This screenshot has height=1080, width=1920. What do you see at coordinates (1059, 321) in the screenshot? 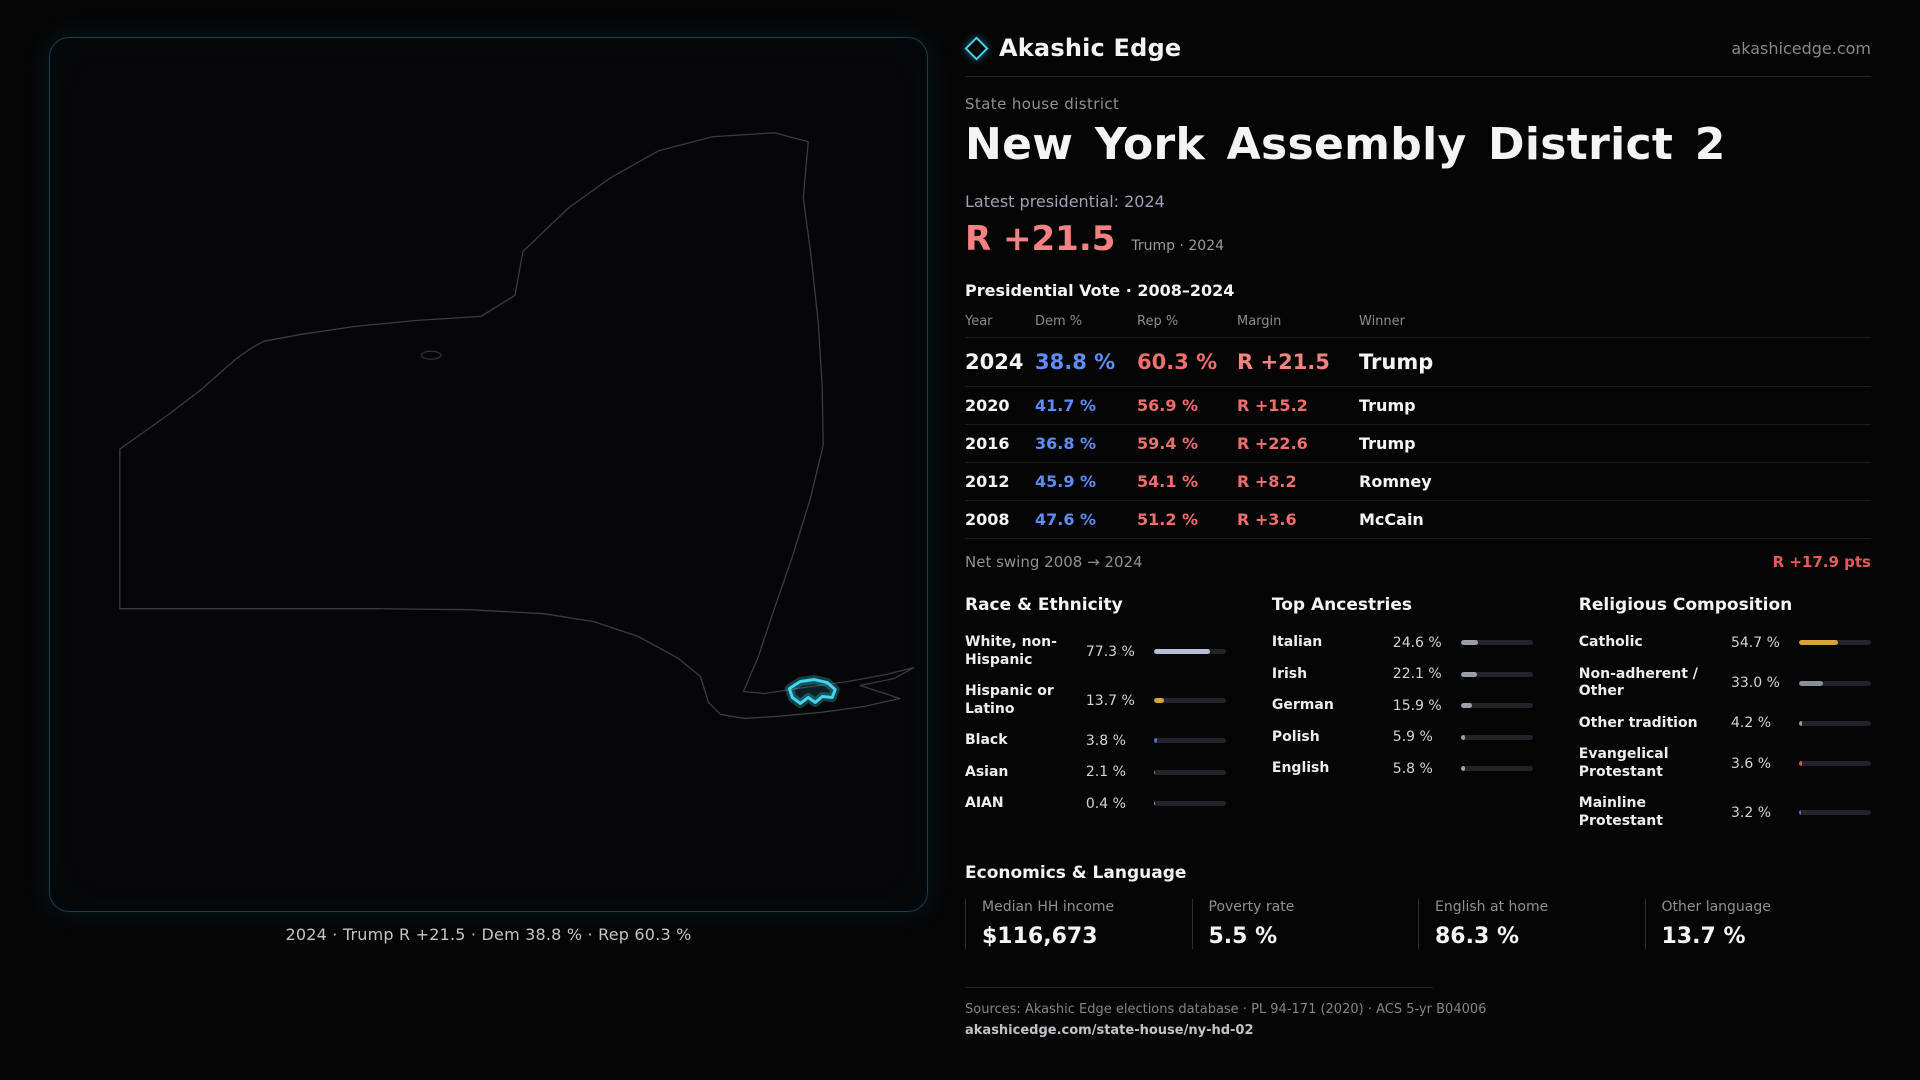
I see `col-dem: Dem %` at bounding box center [1059, 321].